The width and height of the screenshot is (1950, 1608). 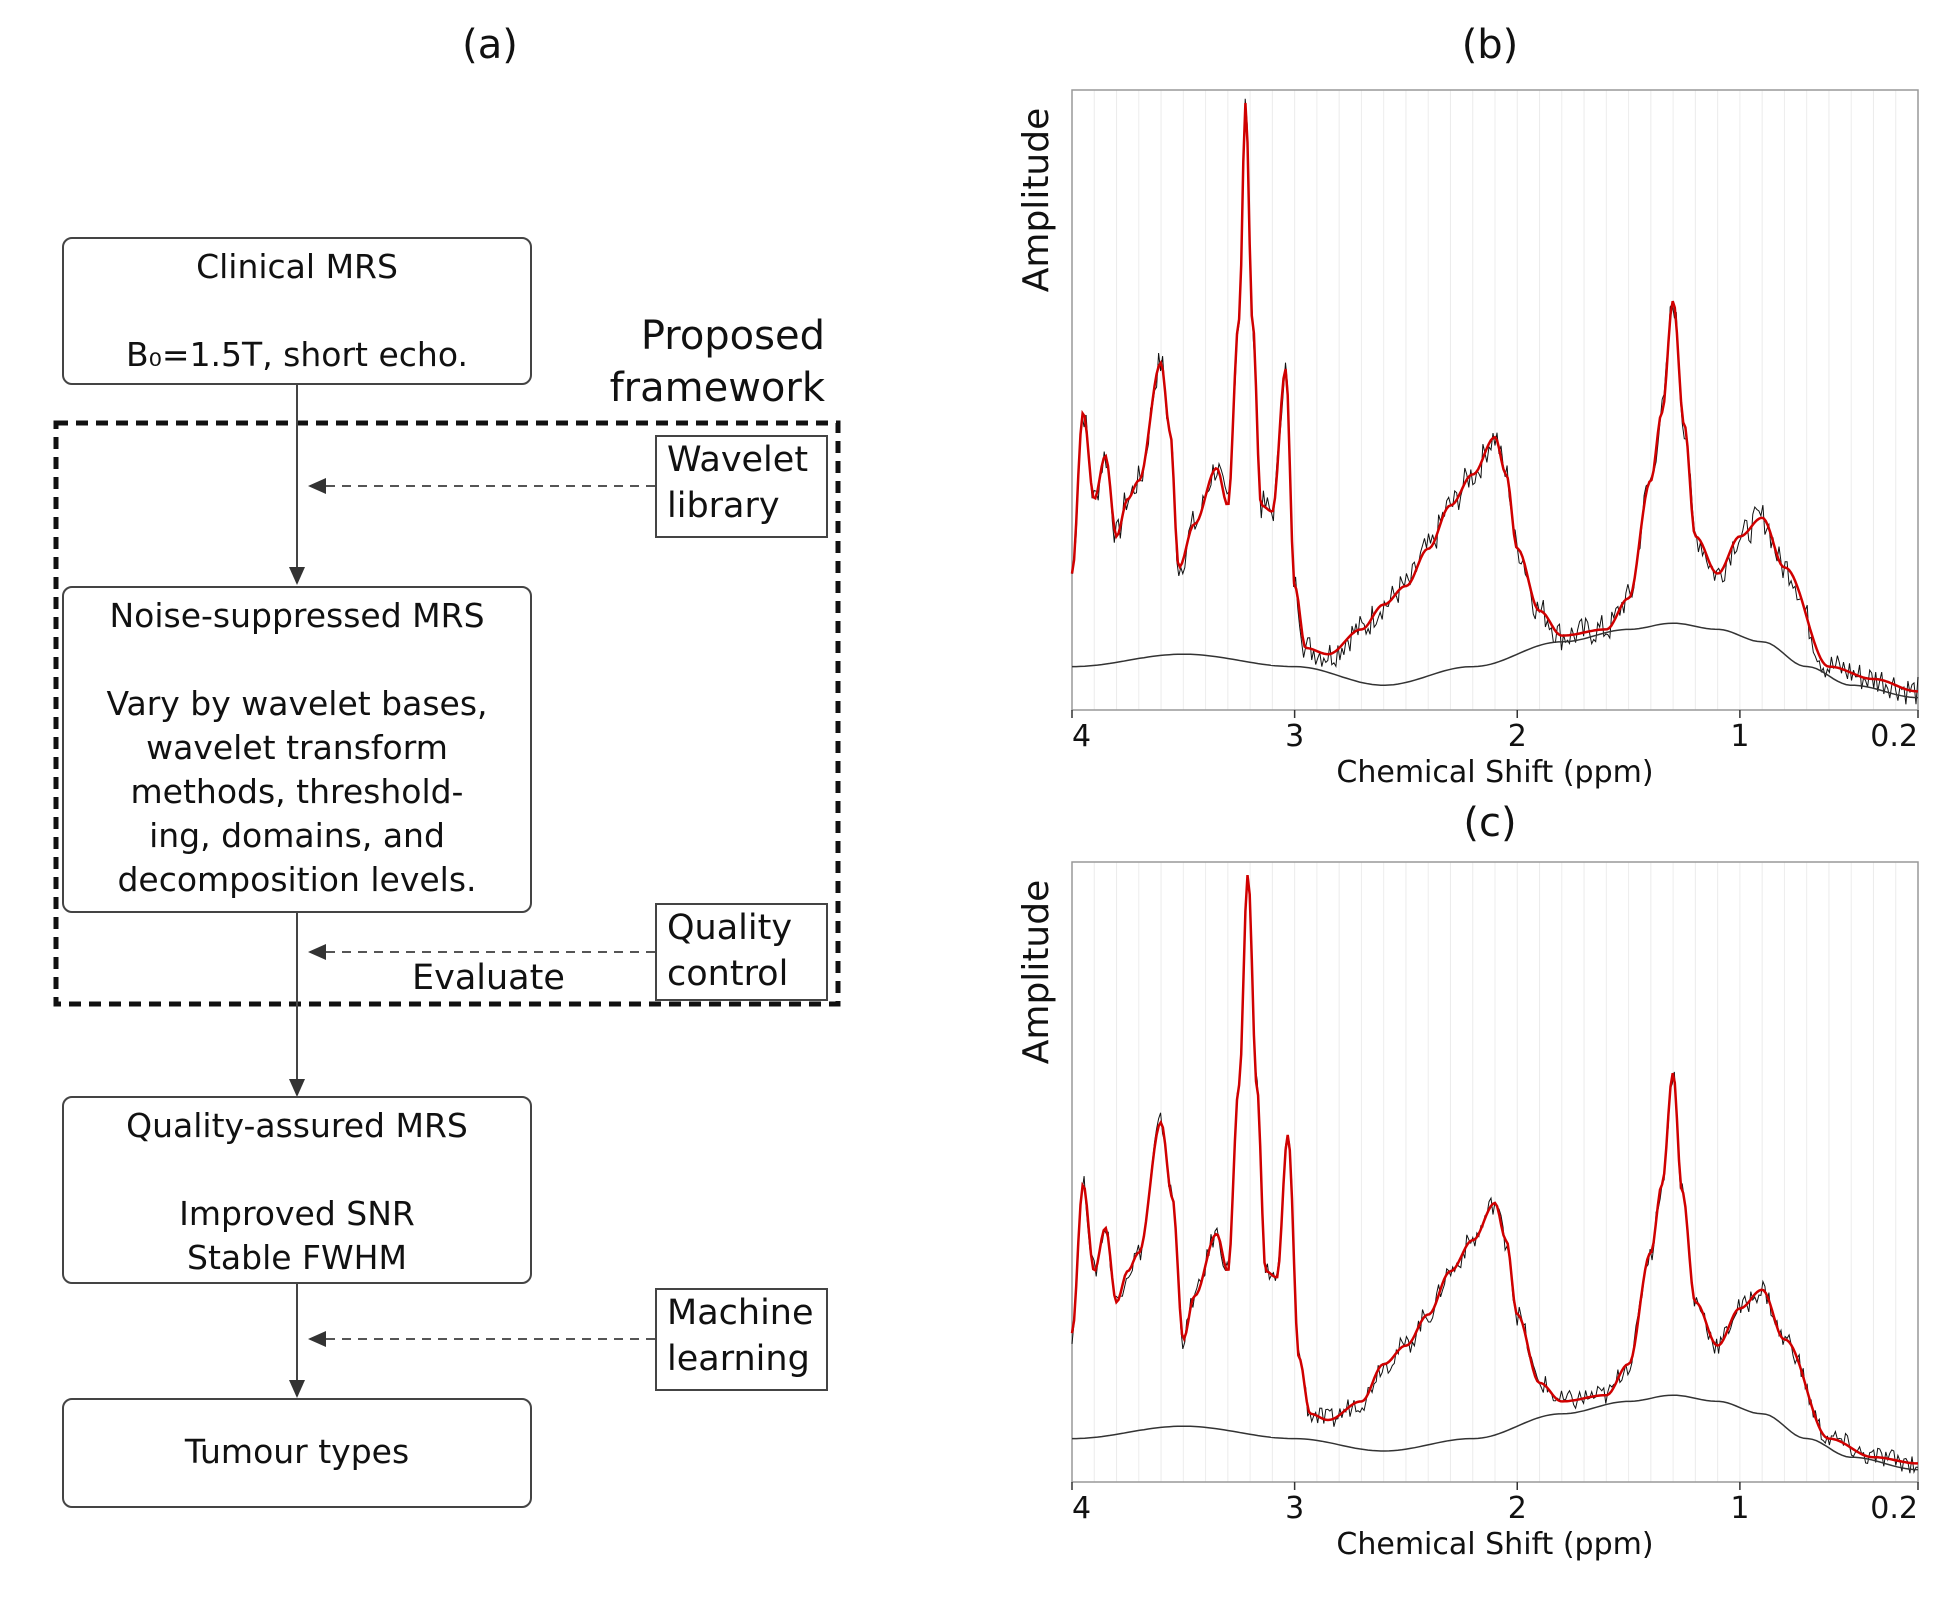 I want to click on box-noise-suppressed-title: Noise-suppressed MRS, so click(x=297, y=615).